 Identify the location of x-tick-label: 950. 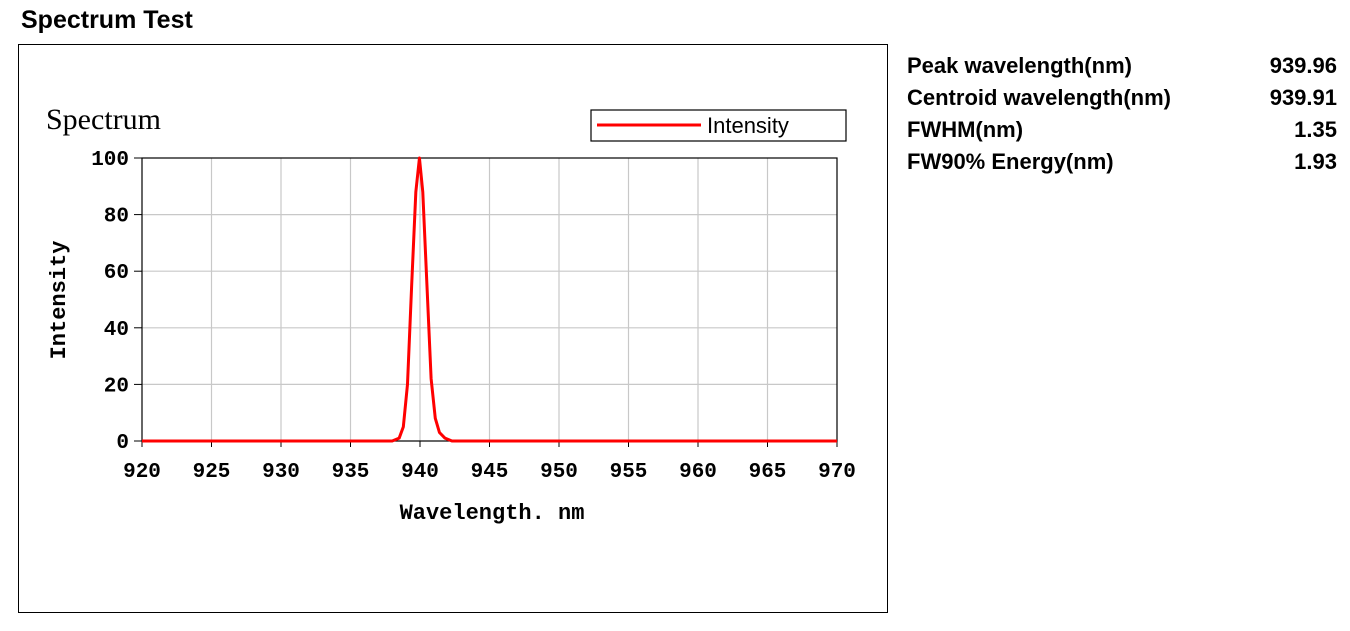
(559, 472).